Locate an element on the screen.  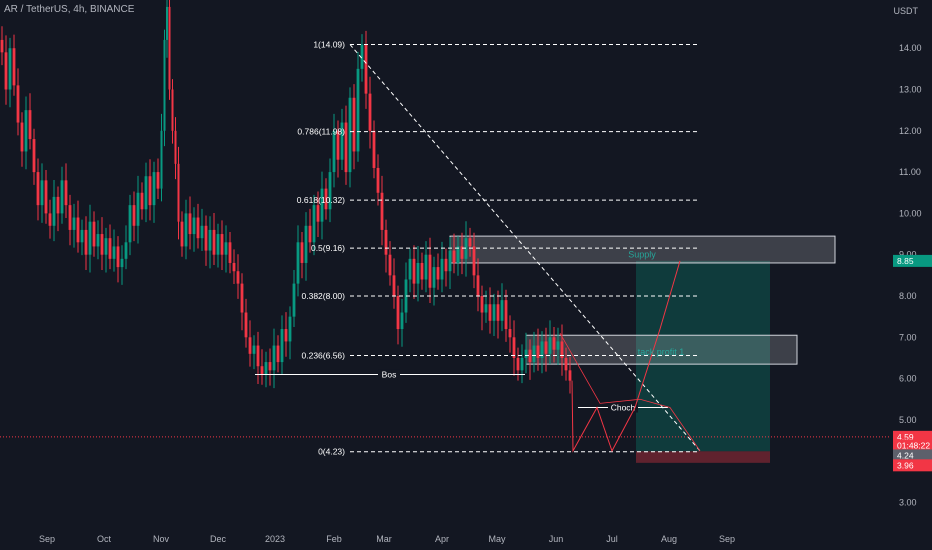
y-tick-2: 5.00 is located at coordinates (908, 420).